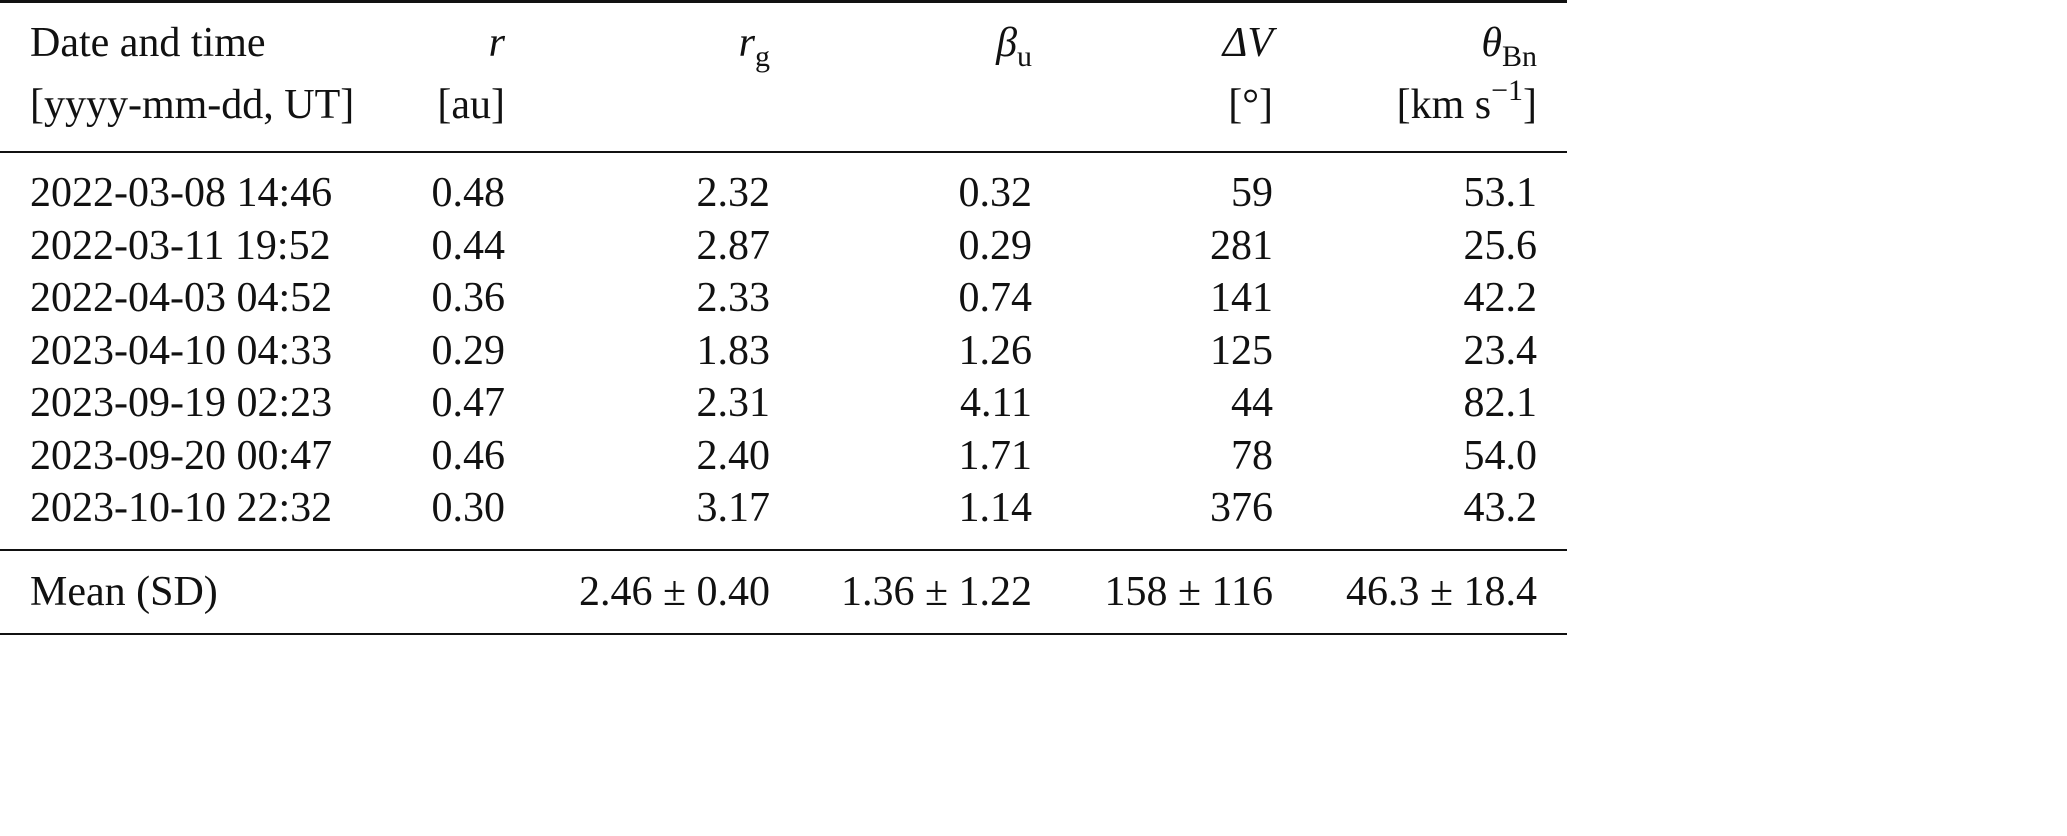 This screenshot has height=836, width=2067. What do you see at coordinates (1252, 403) in the screenshot?
I see `table-cell: 44` at bounding box center [1252, 403].